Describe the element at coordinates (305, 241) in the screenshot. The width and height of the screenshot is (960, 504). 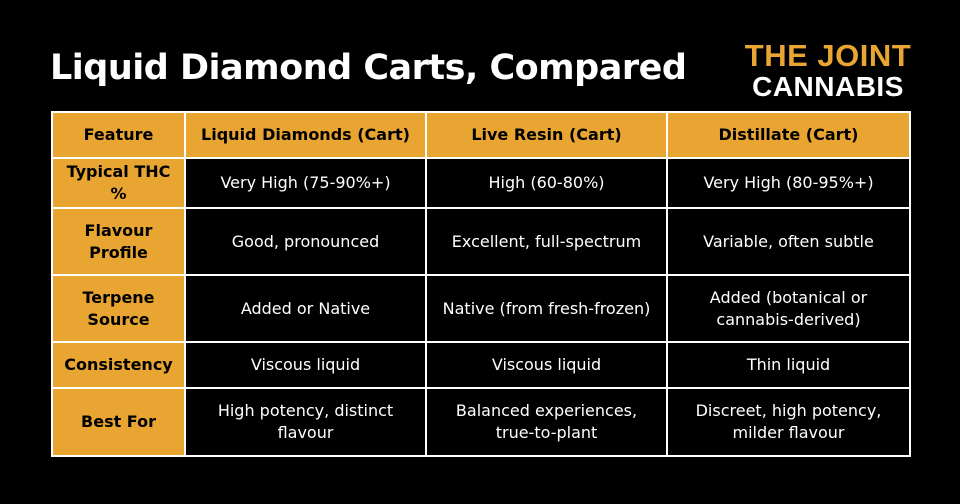
I see `table-cell: Good, pronounced` at that location.